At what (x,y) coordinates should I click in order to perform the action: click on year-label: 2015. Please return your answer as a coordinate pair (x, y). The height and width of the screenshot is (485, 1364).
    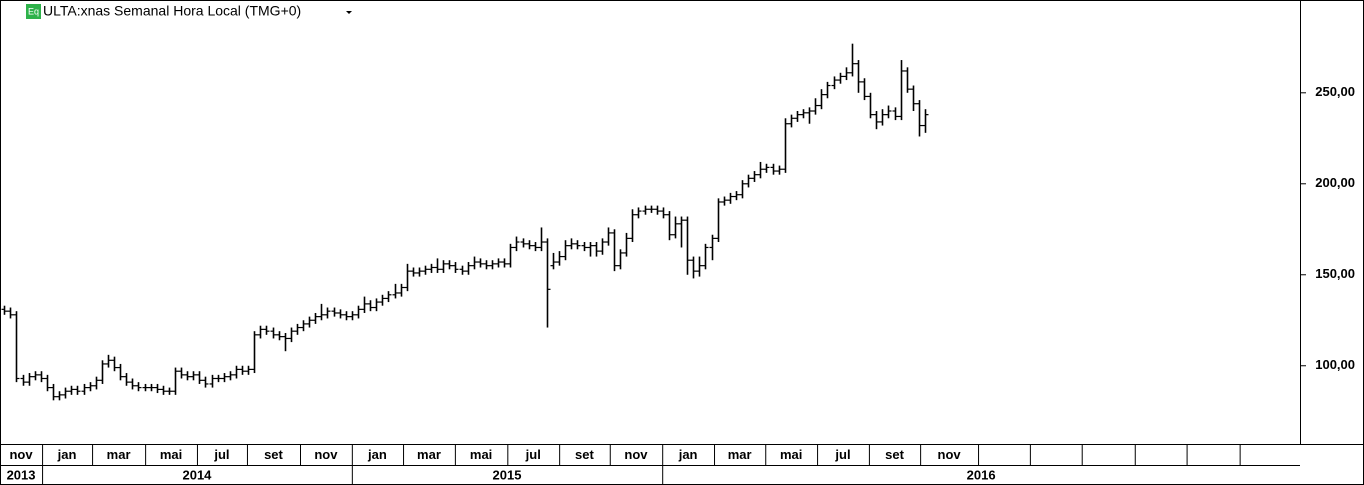
    Looking at the image, I should click on (507, 474).